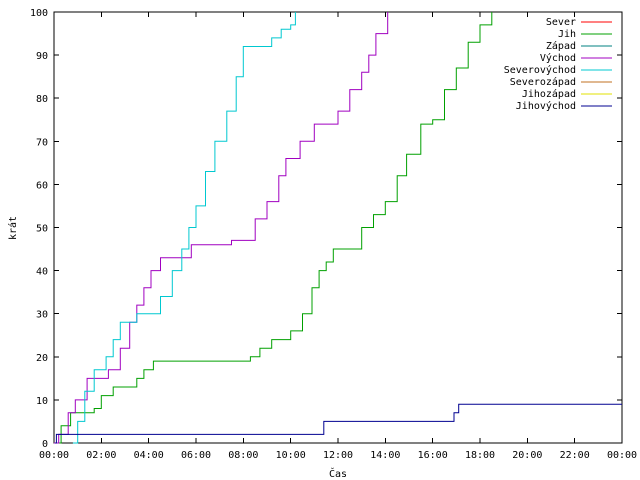  I want to click on x-tick-label: 12:00, so click(338, 455).